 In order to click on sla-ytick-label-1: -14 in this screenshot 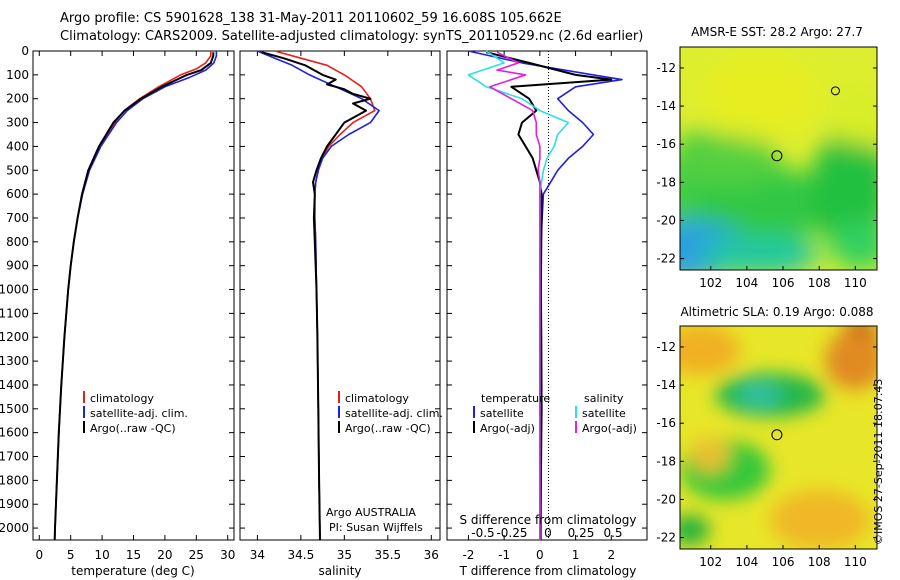, I will do `click(666, 385)`.